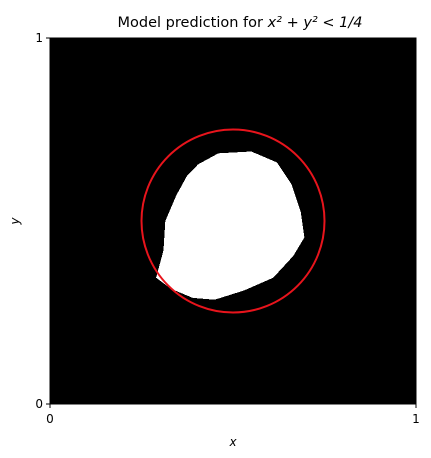 This screenshot has height=458, width=431. What do you see at coordinates (232, 442) in the screenshot?
I see `x-axis-label: x` at bounding box center [232, 442].